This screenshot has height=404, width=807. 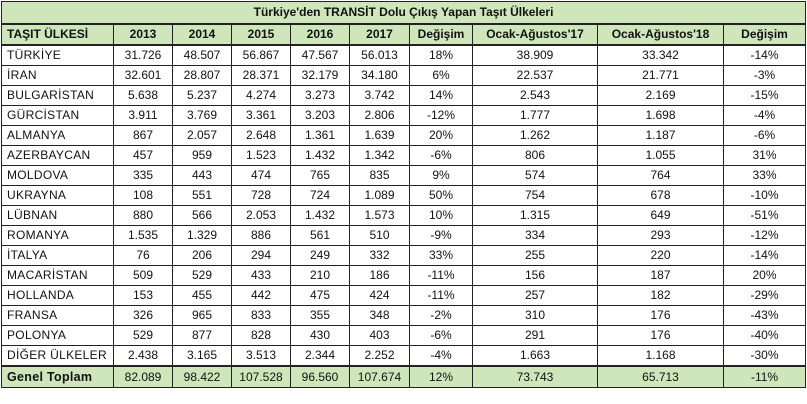 What do you see at coordinates (660, 376) in the screenshot?
I see `total-value-cell: 65.713` at bounding box center [660, 376].